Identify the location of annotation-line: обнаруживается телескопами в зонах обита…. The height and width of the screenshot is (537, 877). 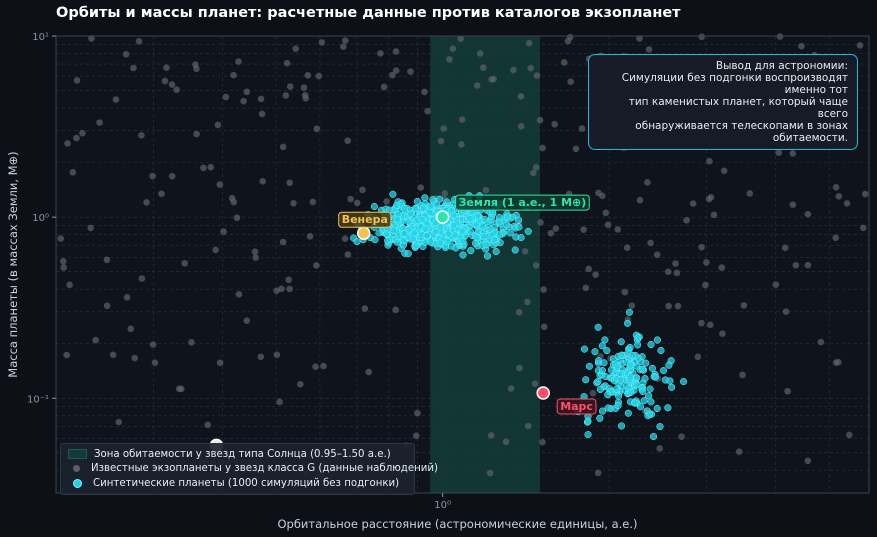
(741, 132).